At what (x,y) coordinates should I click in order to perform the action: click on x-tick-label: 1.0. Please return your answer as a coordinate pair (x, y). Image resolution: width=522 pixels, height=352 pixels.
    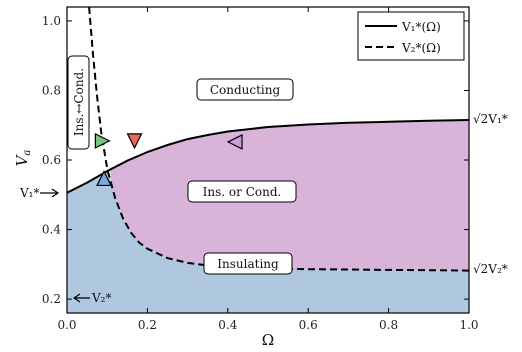
    Looking at the image, I should click on (468, 325).